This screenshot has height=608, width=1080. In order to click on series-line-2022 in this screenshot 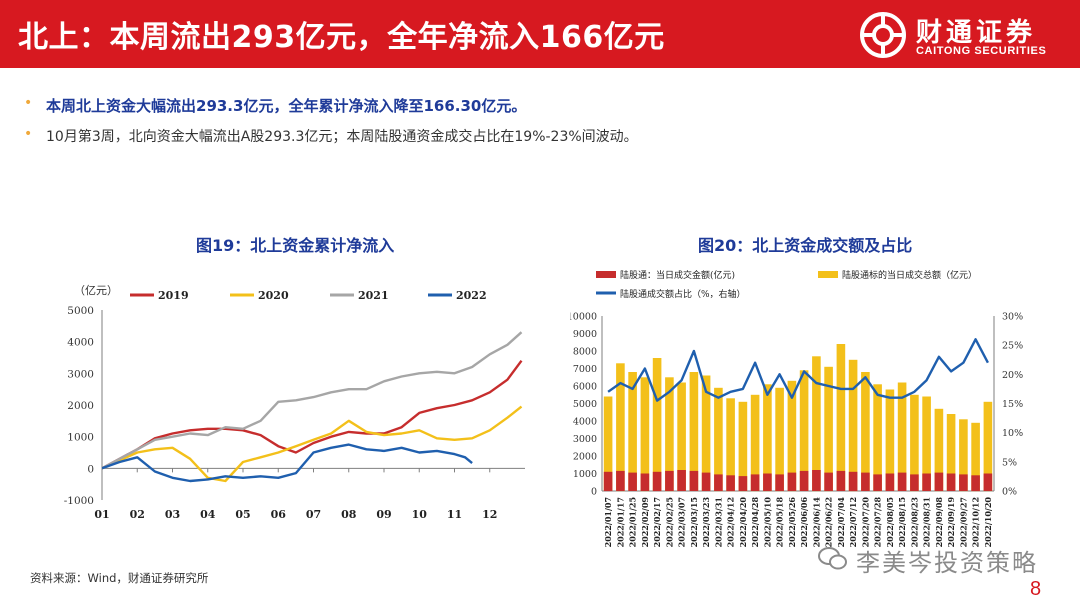, I will do `click(287, 463)`.